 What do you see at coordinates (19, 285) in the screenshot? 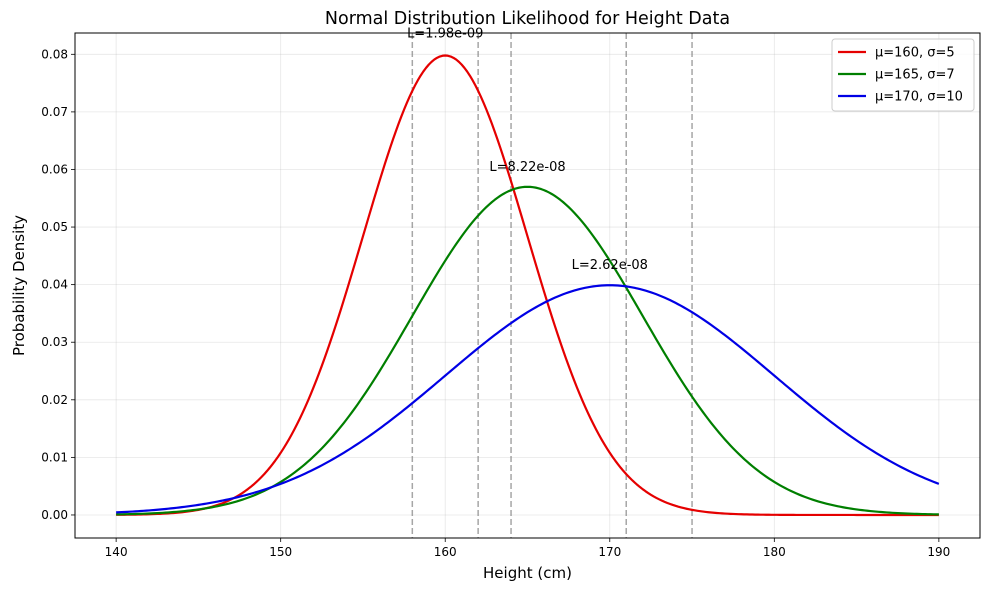
I see `y-axis-title: Probability Density` at bounding box center [19, 285].